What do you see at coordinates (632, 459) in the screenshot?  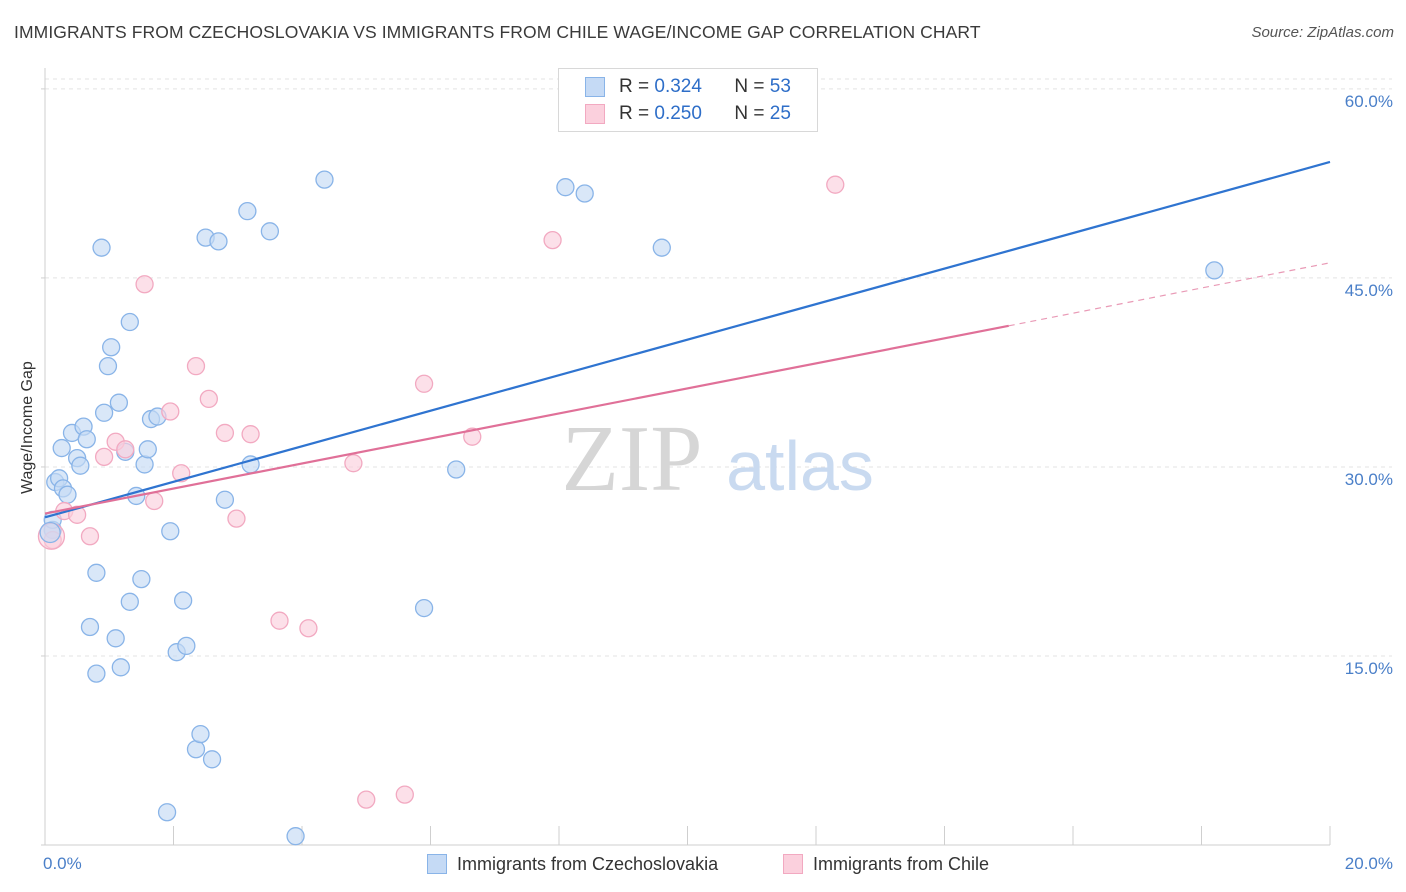 I see `watermark-zip: ZIP` at bounding box center [632, 459].